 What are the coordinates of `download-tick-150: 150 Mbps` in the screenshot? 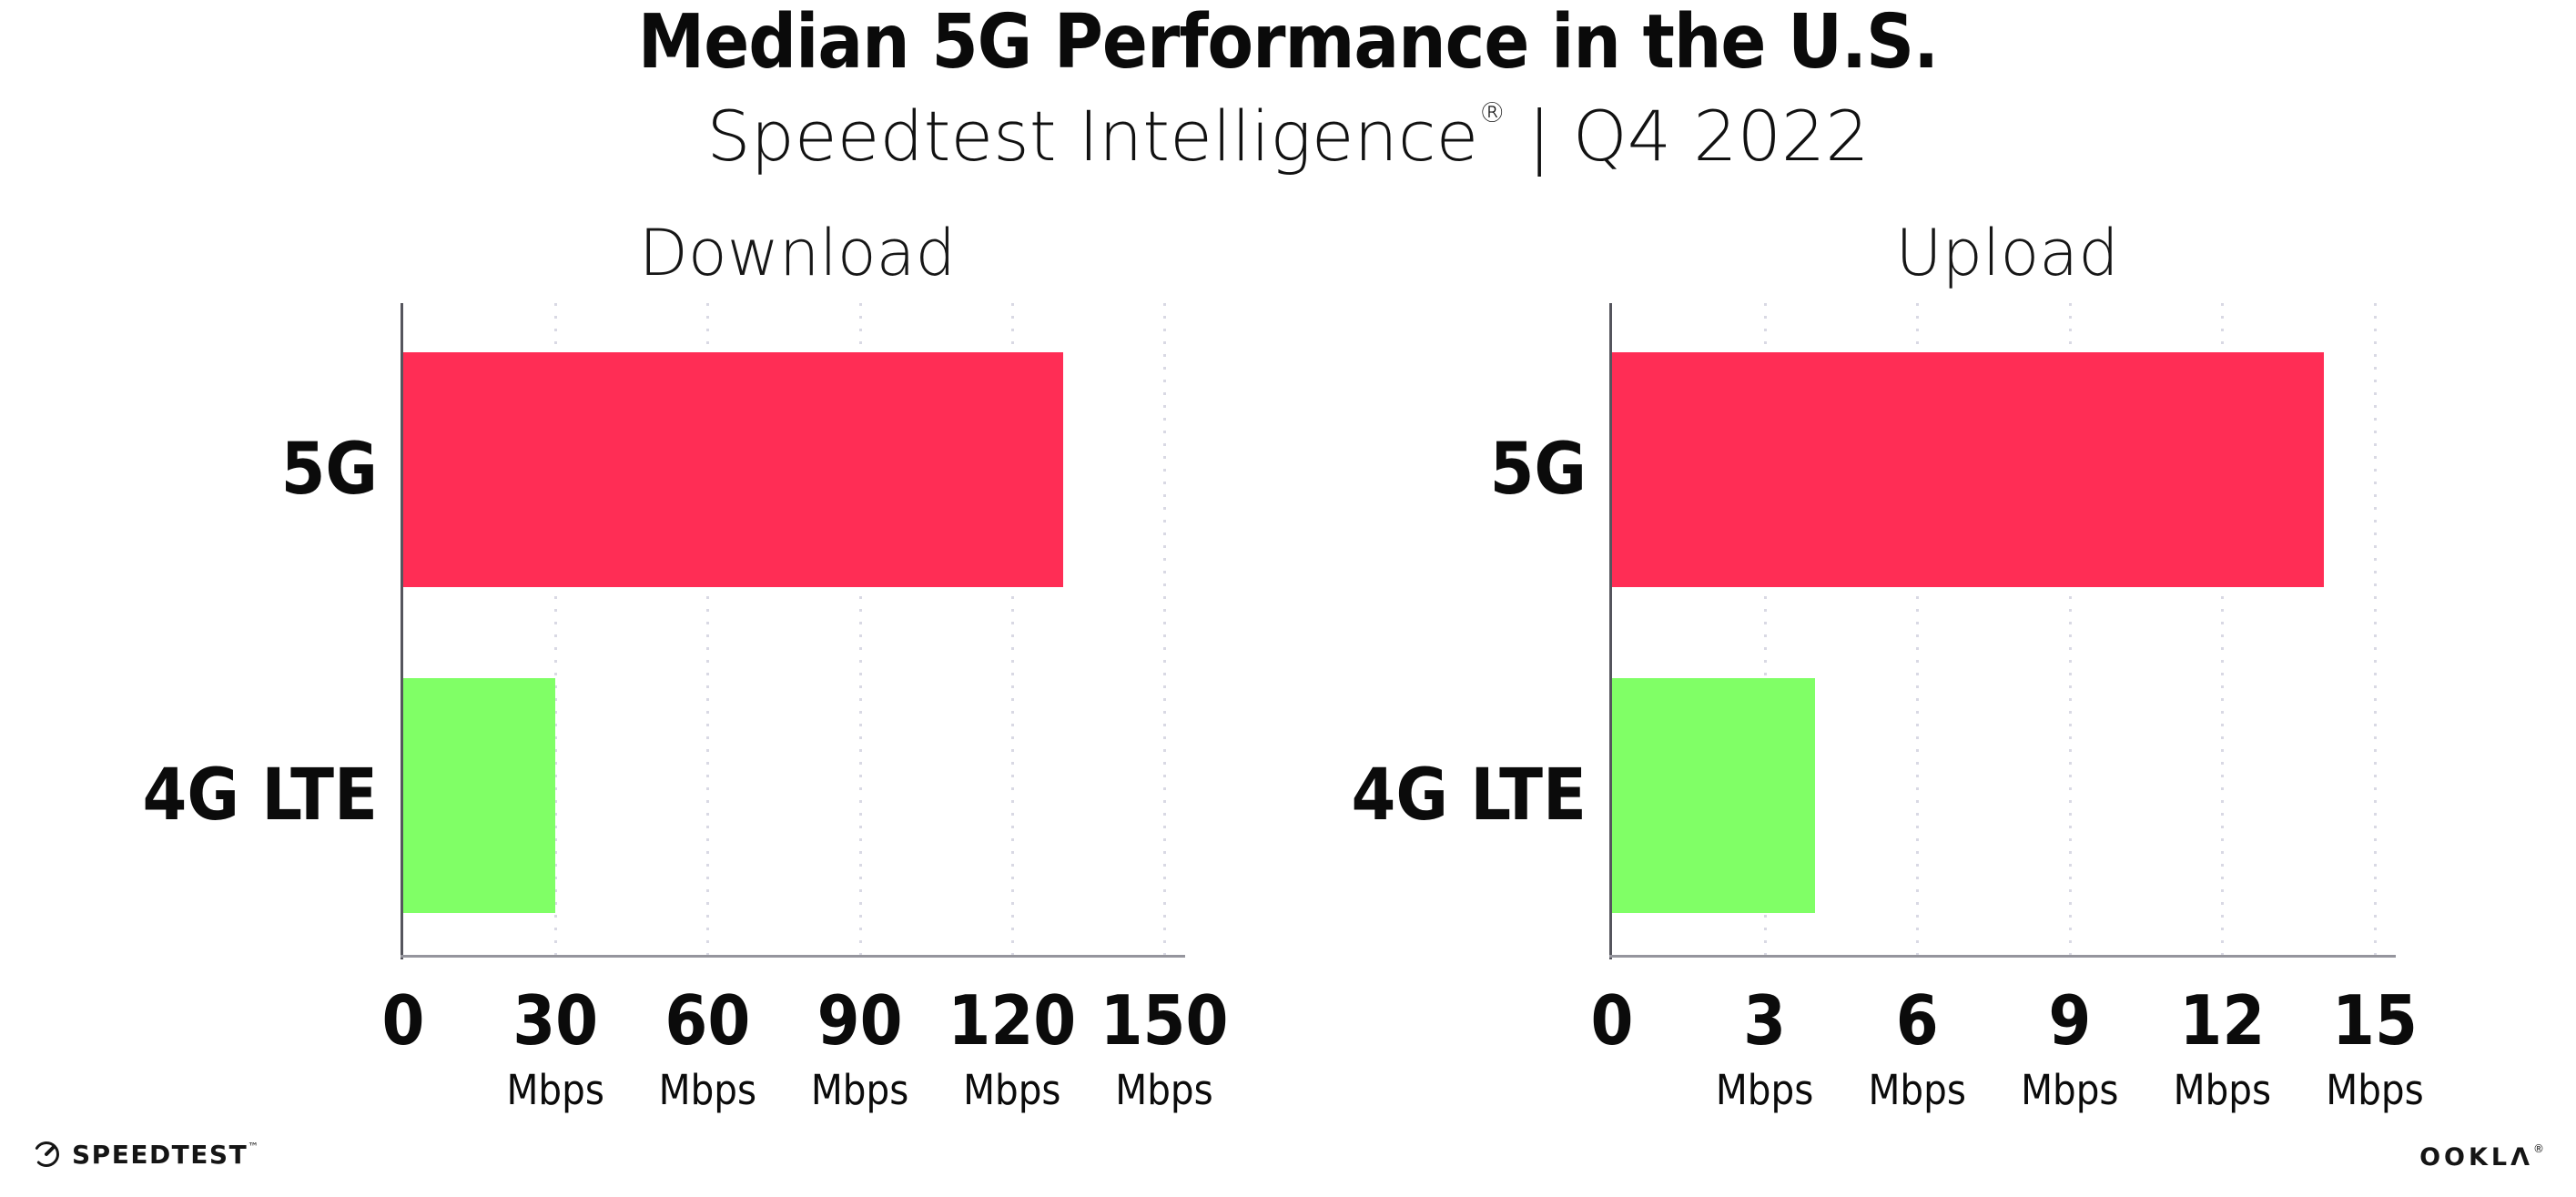 It's located at (1164, 1049).